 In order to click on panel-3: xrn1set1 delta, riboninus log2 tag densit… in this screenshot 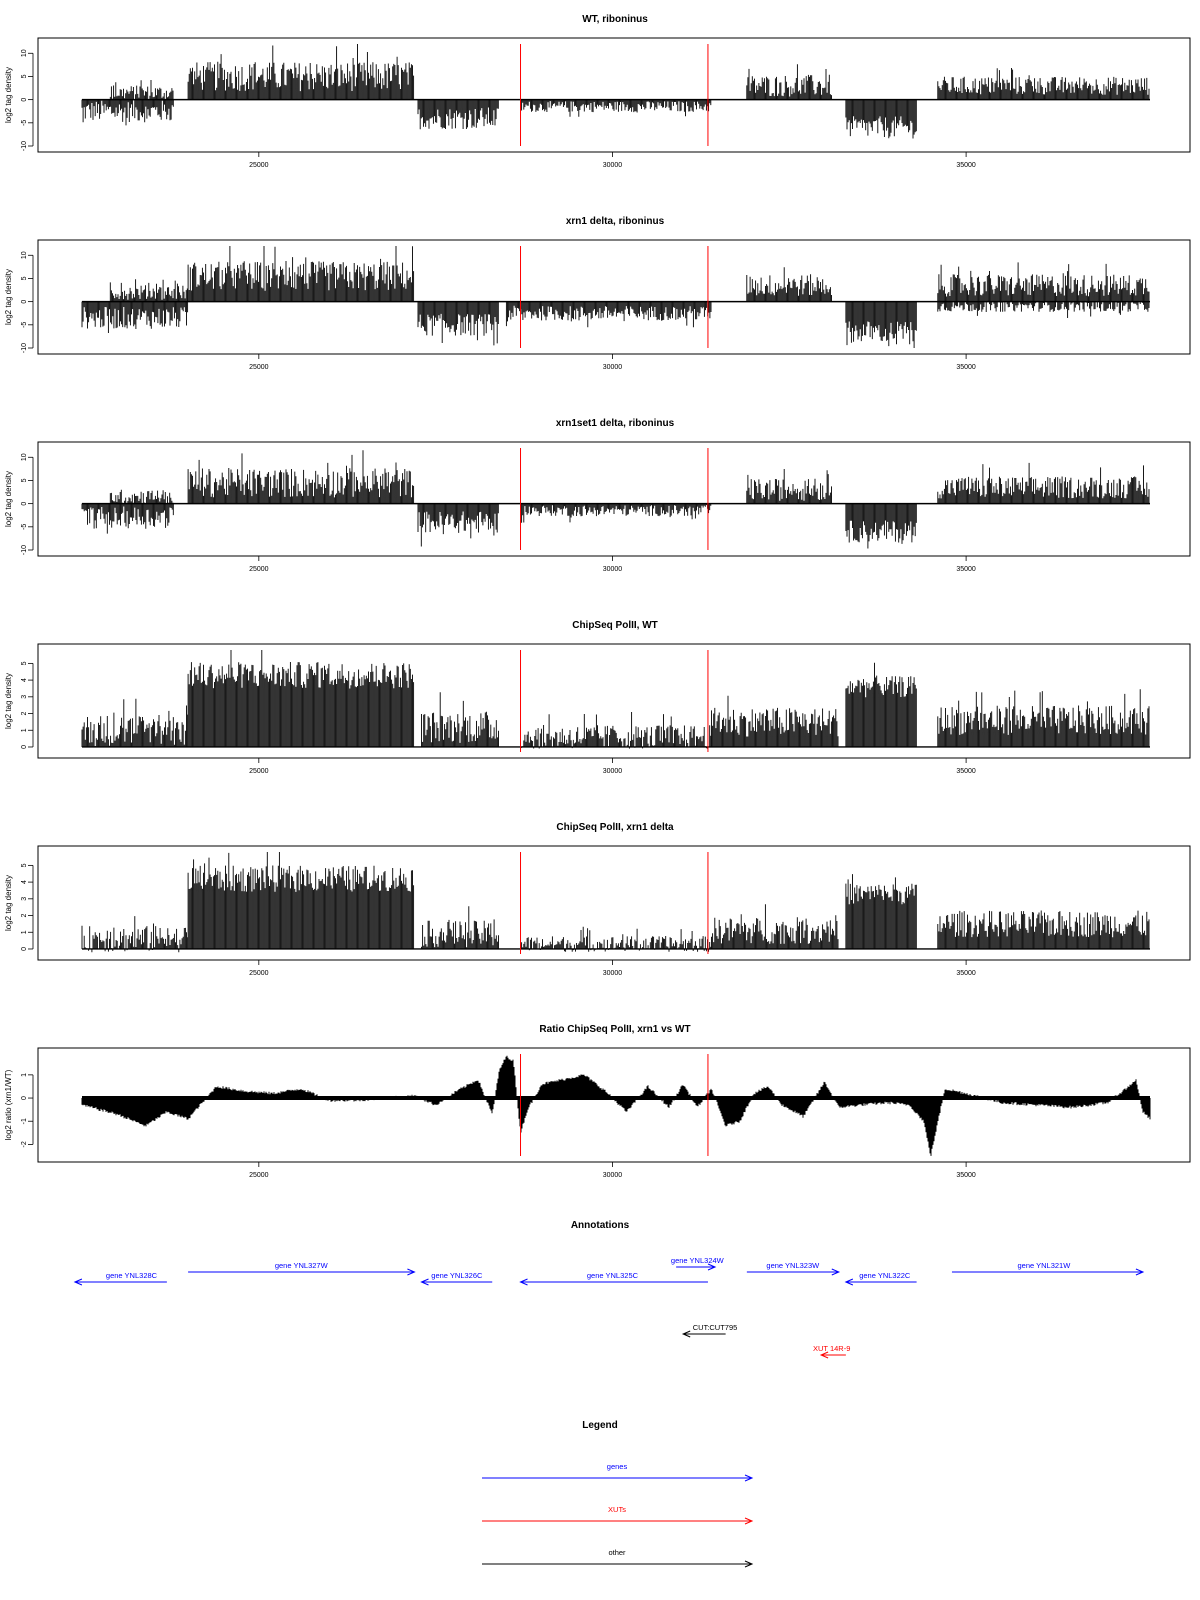, I will do `click(597, 495)`.